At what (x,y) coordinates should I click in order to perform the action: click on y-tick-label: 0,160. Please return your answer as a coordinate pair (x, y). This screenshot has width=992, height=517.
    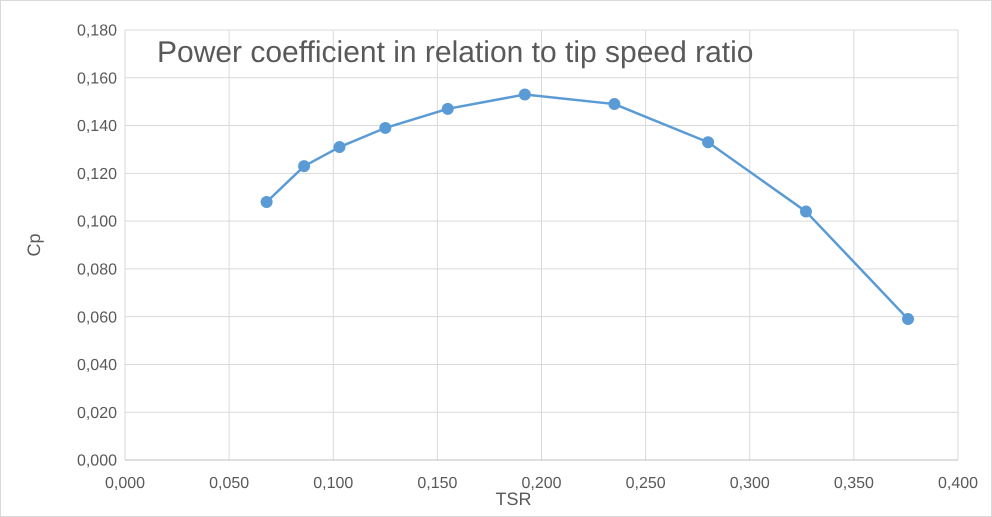
    Looking at the image, I should click on (97, 79).